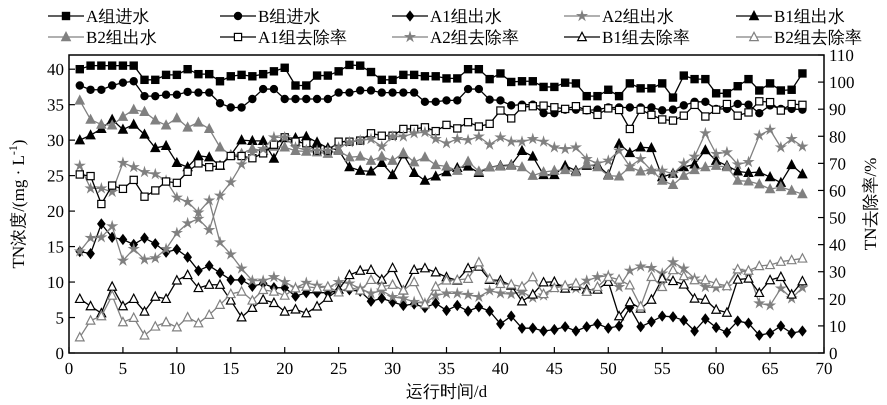  I want to click on xtick: 40, so click(500, 368).